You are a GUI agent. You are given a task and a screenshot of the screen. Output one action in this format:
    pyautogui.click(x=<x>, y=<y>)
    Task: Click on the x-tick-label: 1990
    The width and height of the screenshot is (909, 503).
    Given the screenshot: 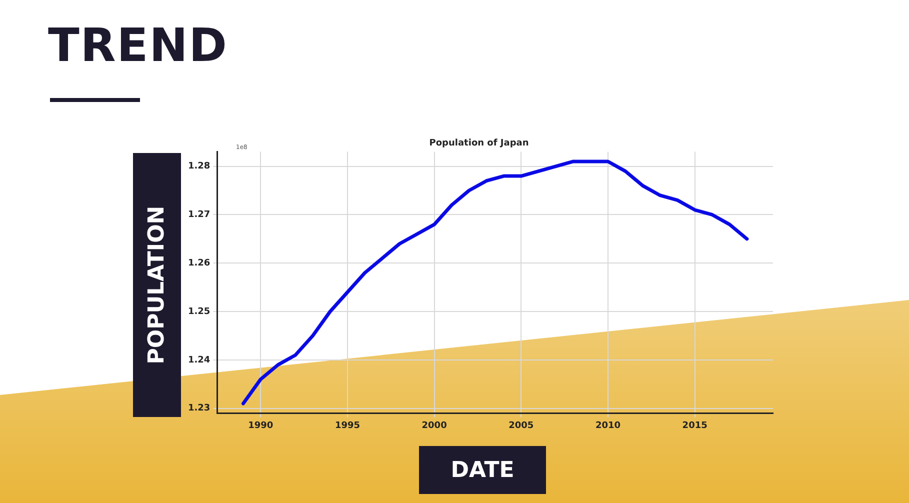 What is the action you would take?
    pyautogui.click(x=261, y=425)
    